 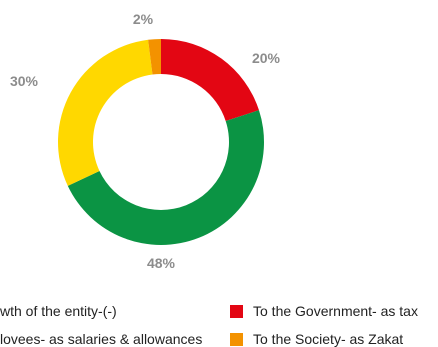 I want to click on legend-item-employees: lovees- as salaries & allowances, so click(x=101, y=339).